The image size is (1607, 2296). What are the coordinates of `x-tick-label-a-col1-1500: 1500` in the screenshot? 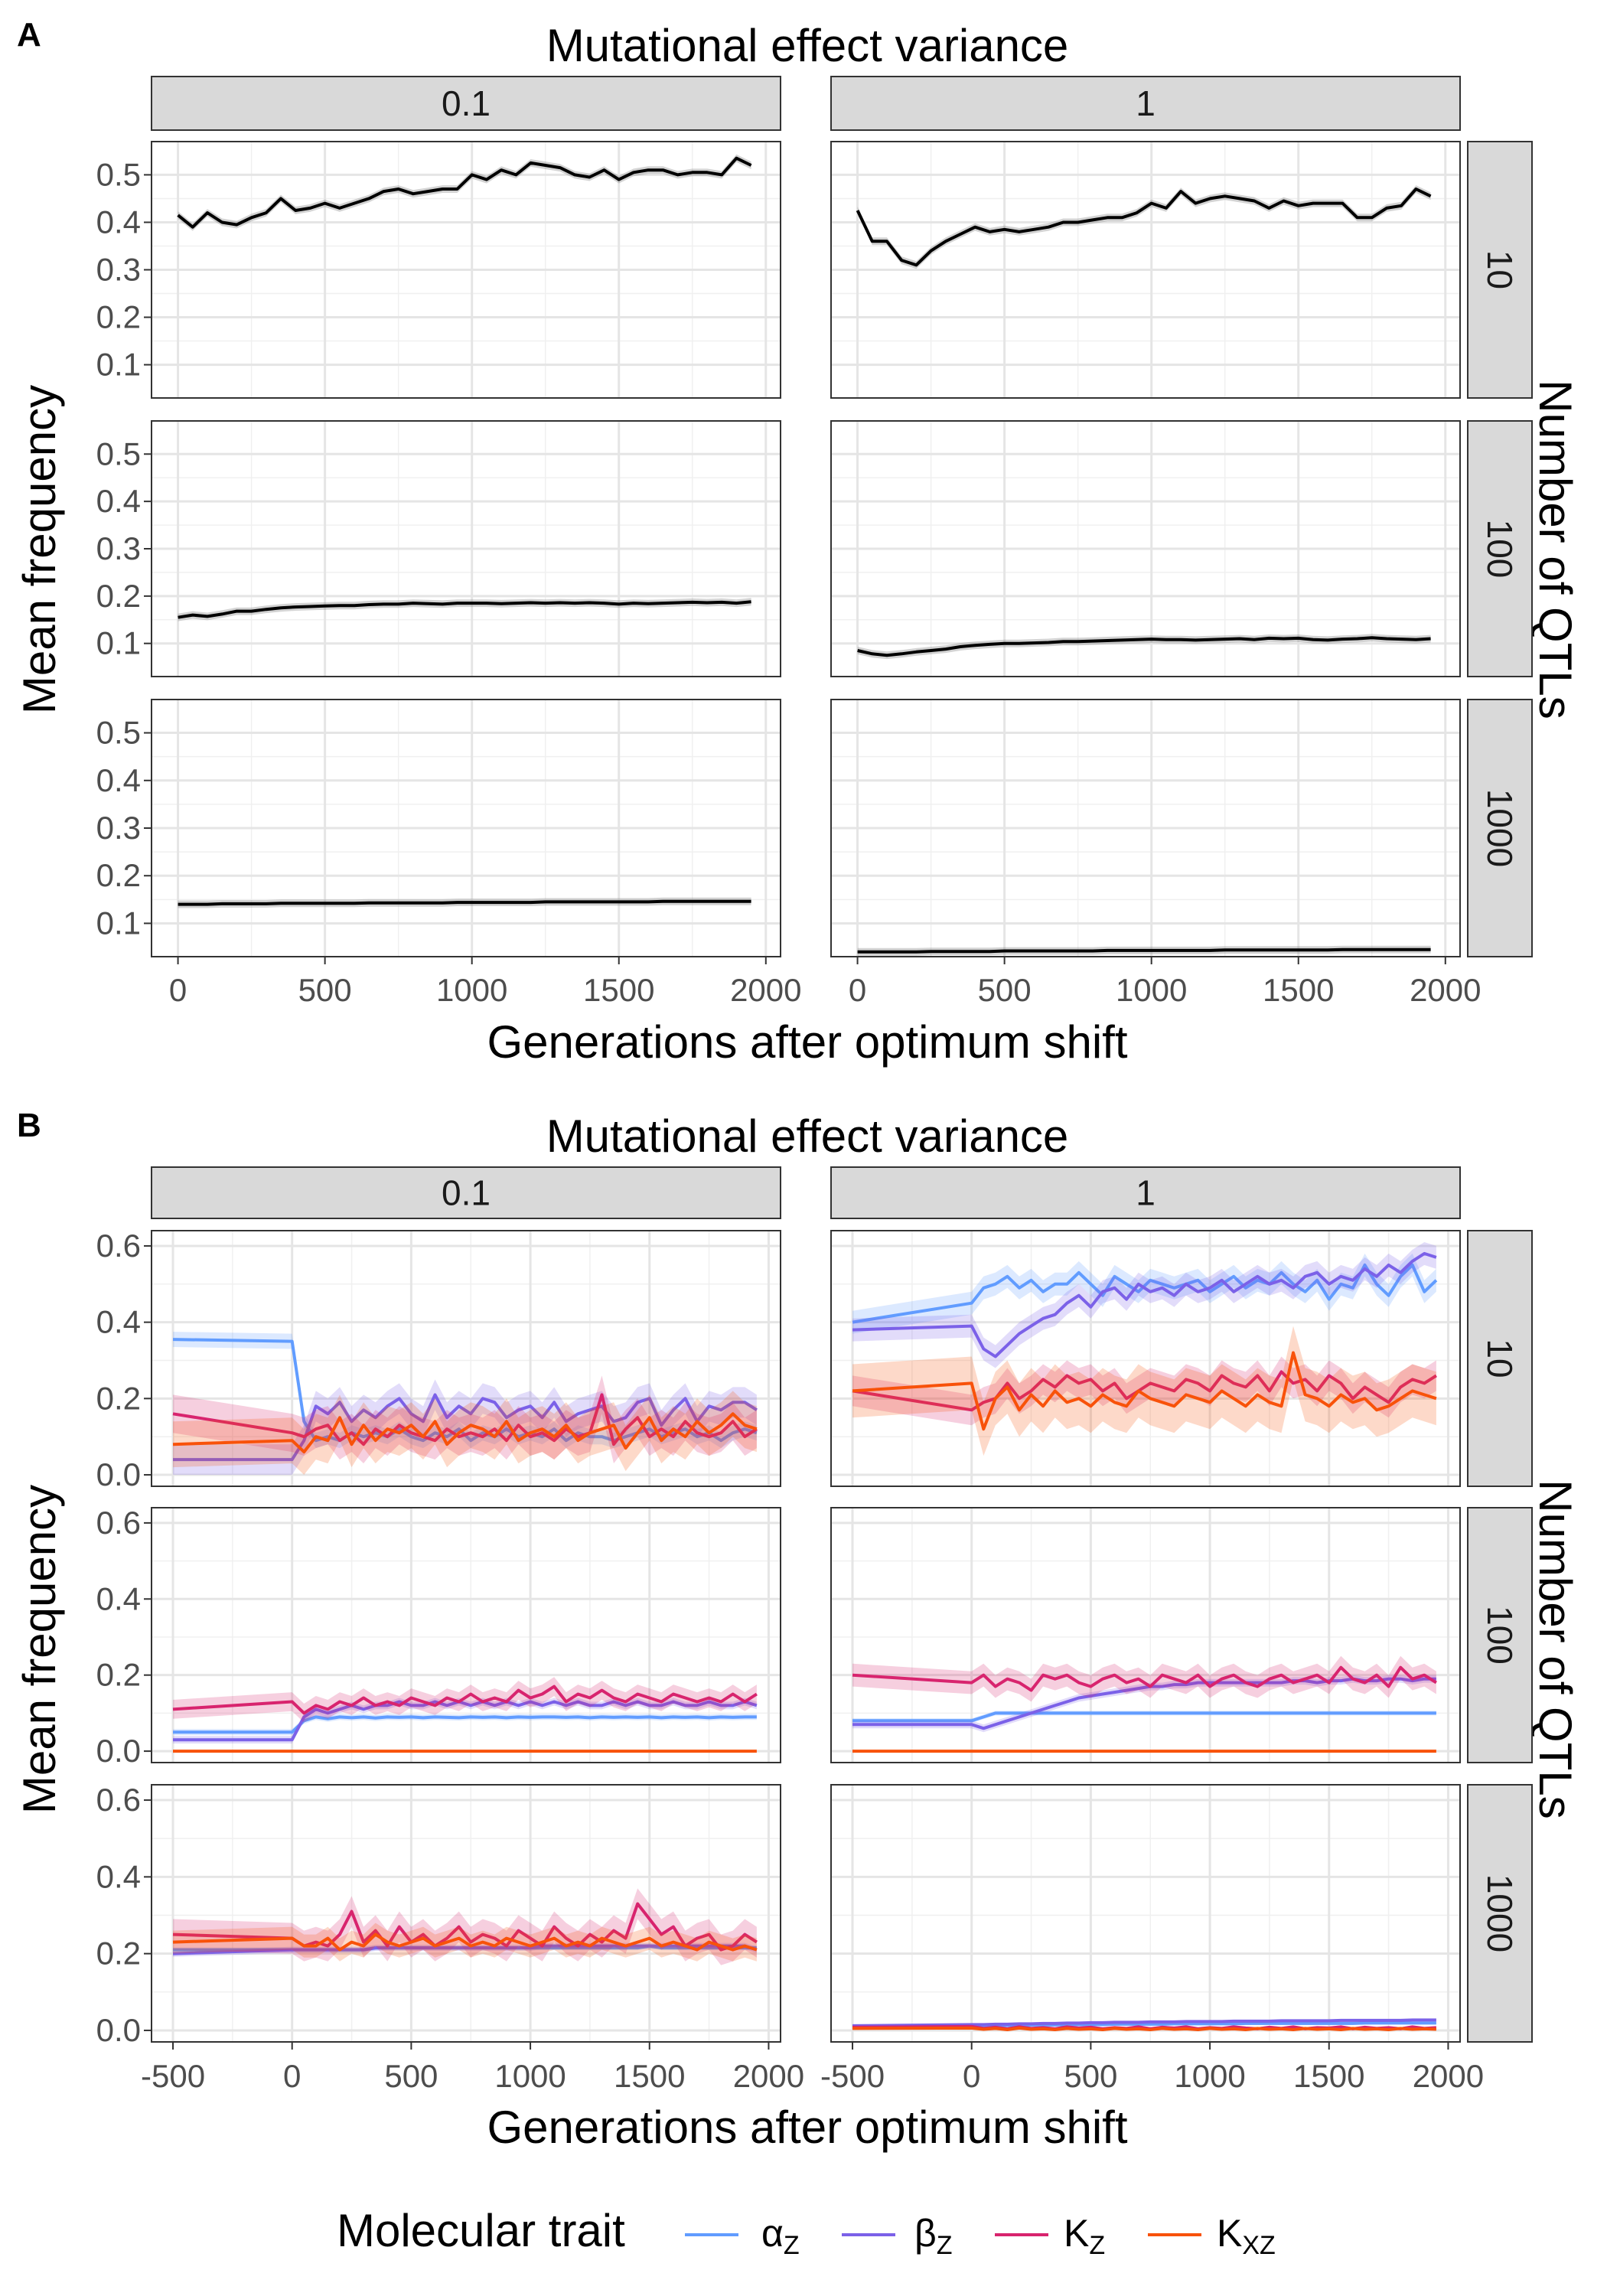 It's located at (1298, 990).